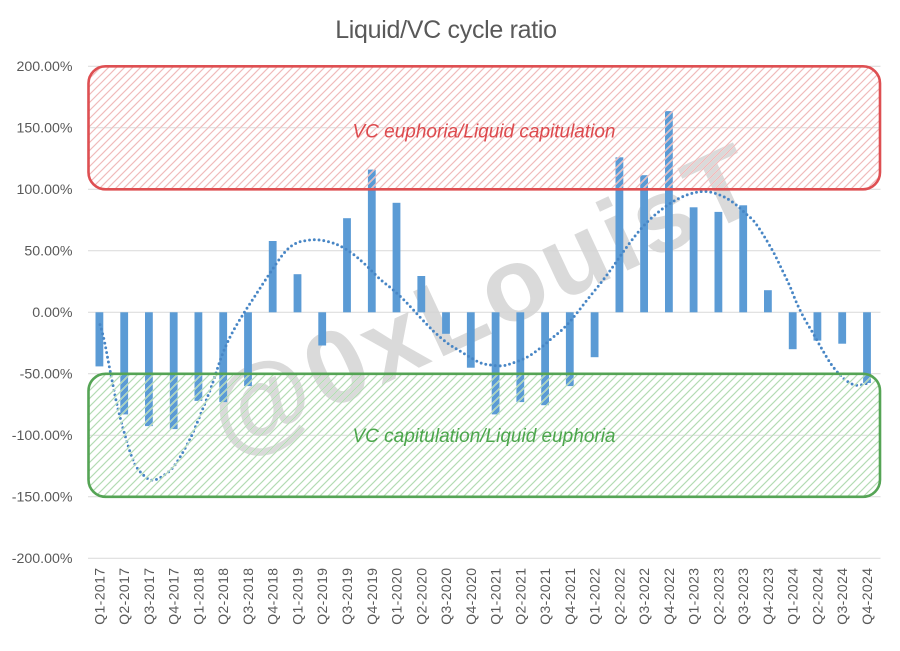 The image size is (900, 651). What do you see at coordinates (42, 436) in the screenshot?
I see `svg-text: -100.00%` at bounding box center [42, 436].